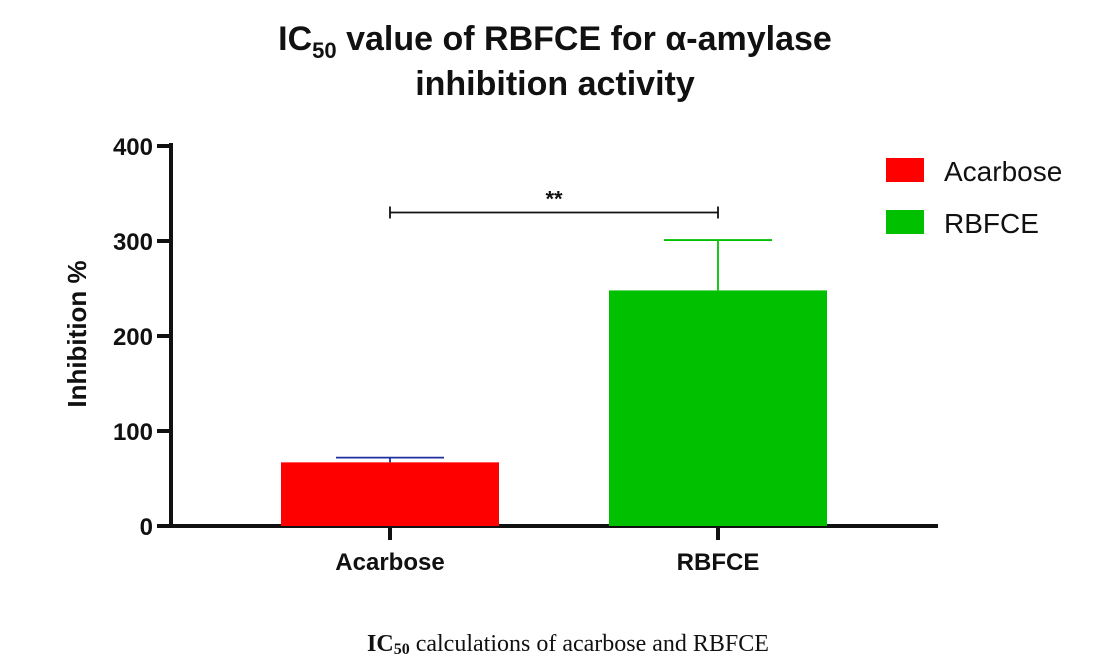 The height and width of the screenshot is (665, 1095). I want to click on significance-label: **, so click(554, 199).